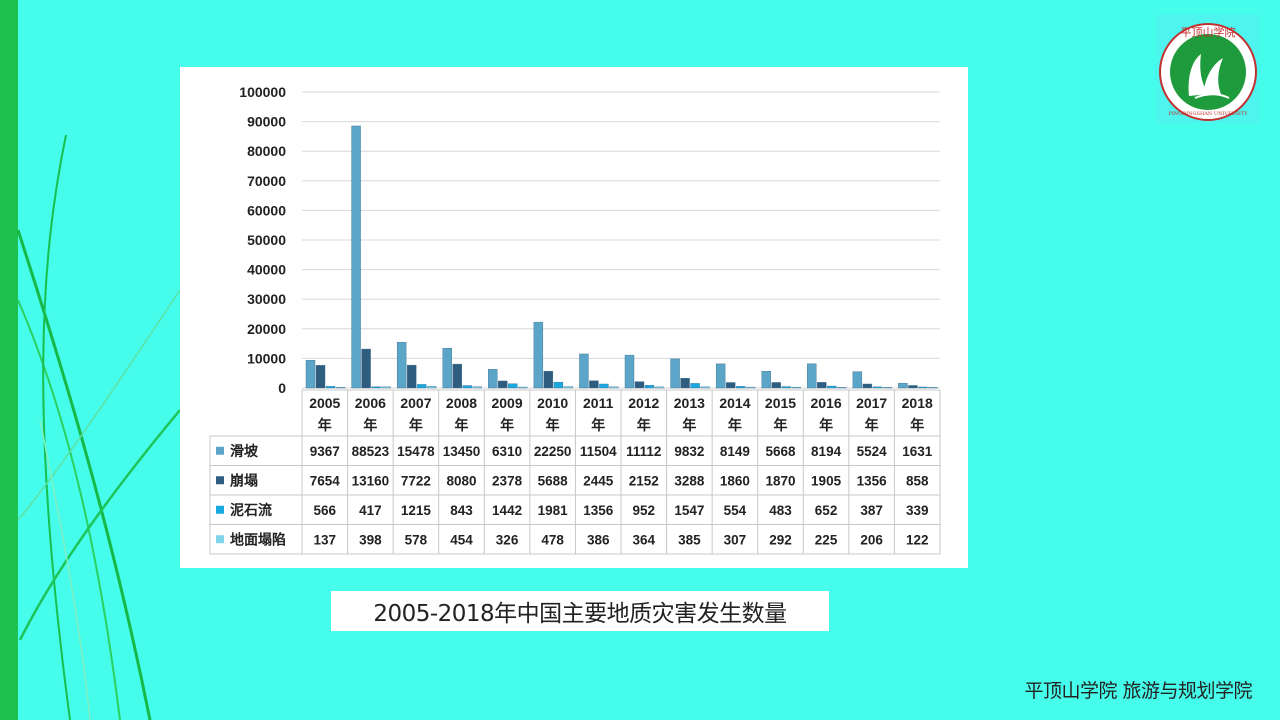  I want to click on legend-label: 地面塌陷, so click(258, 539).